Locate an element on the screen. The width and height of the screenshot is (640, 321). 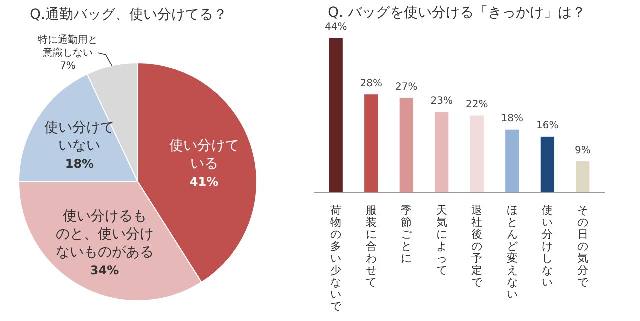
slice-label: 使い分けるものと、使い分けないものがある is located at coordinates (105, 234).